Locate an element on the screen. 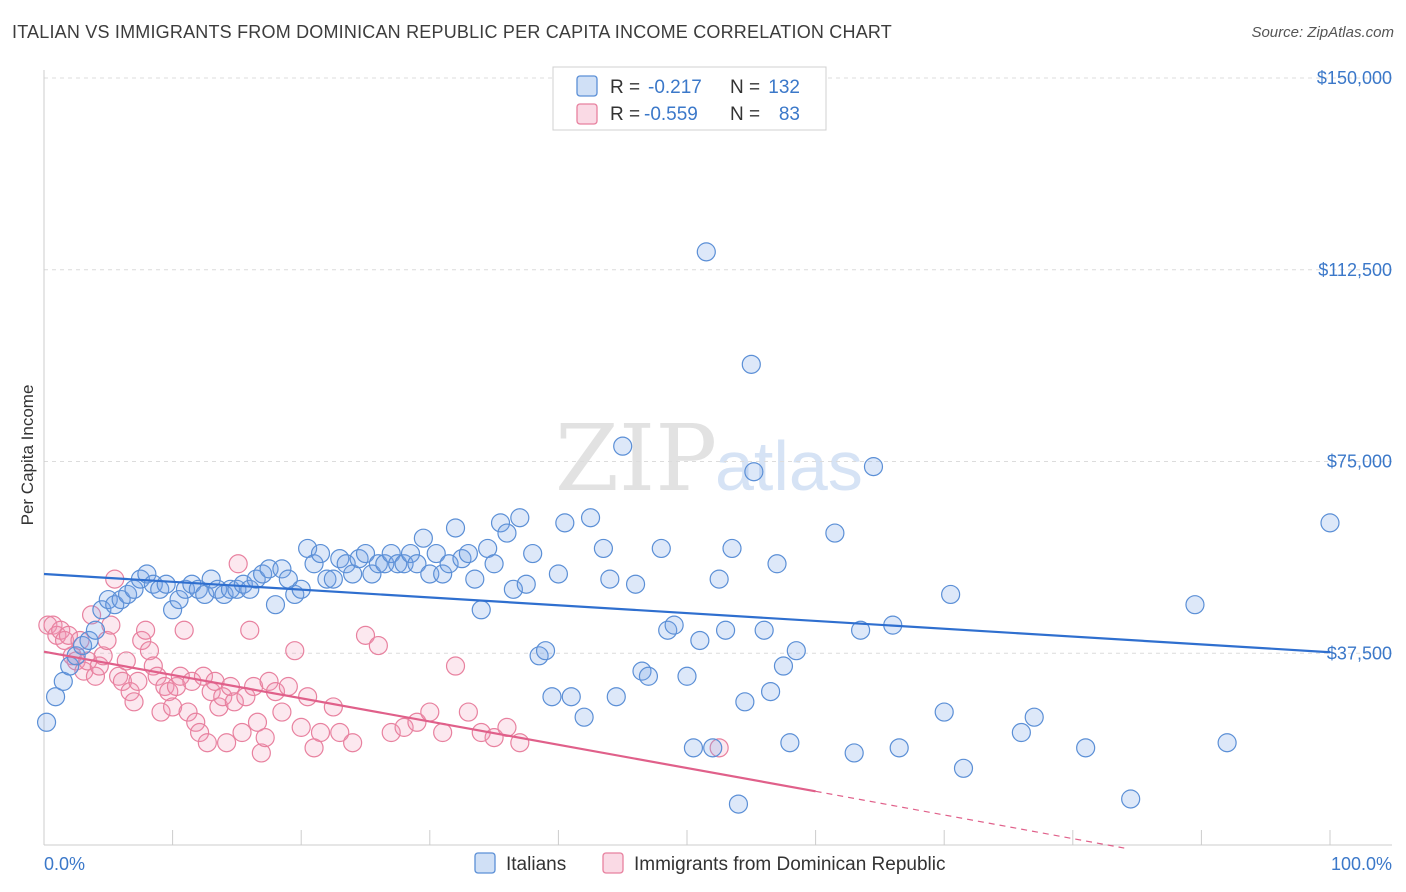  trend-line-dominican-extrapolated is located at coordinates (970, 819).